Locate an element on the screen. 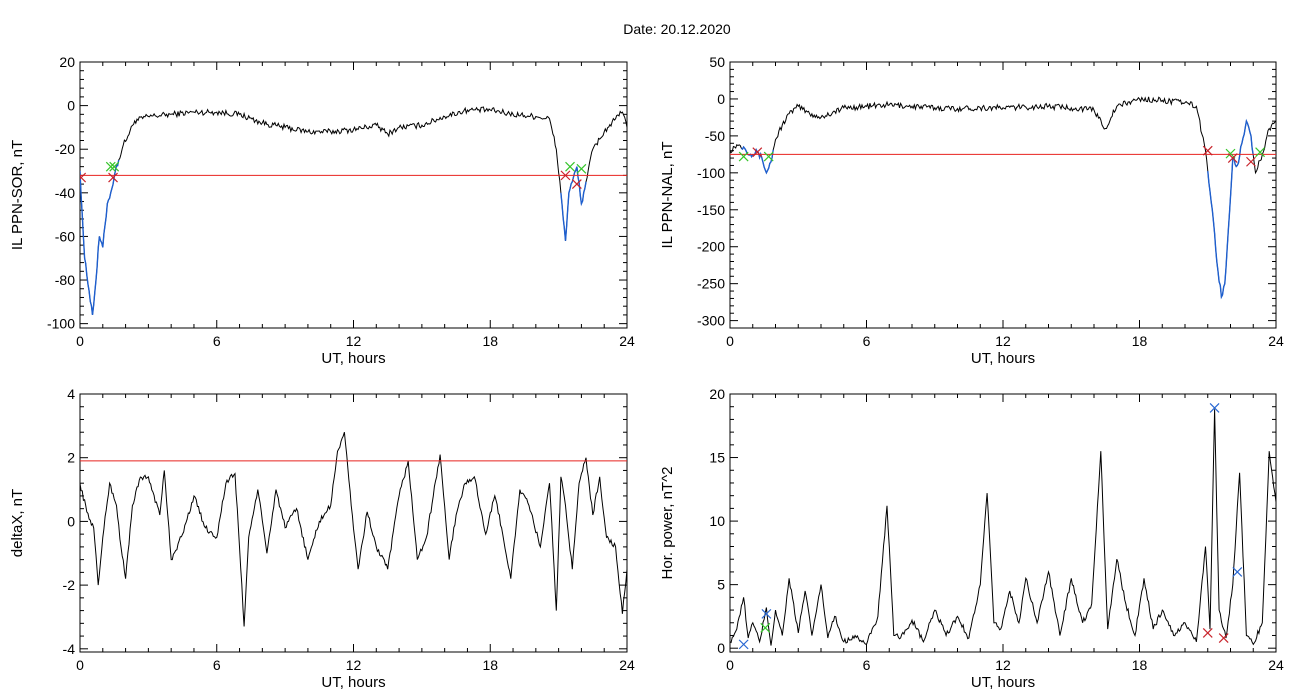 This screenshot has height=700, width=1300. y-tick-label: -200 is located at coordinates (711, 247).